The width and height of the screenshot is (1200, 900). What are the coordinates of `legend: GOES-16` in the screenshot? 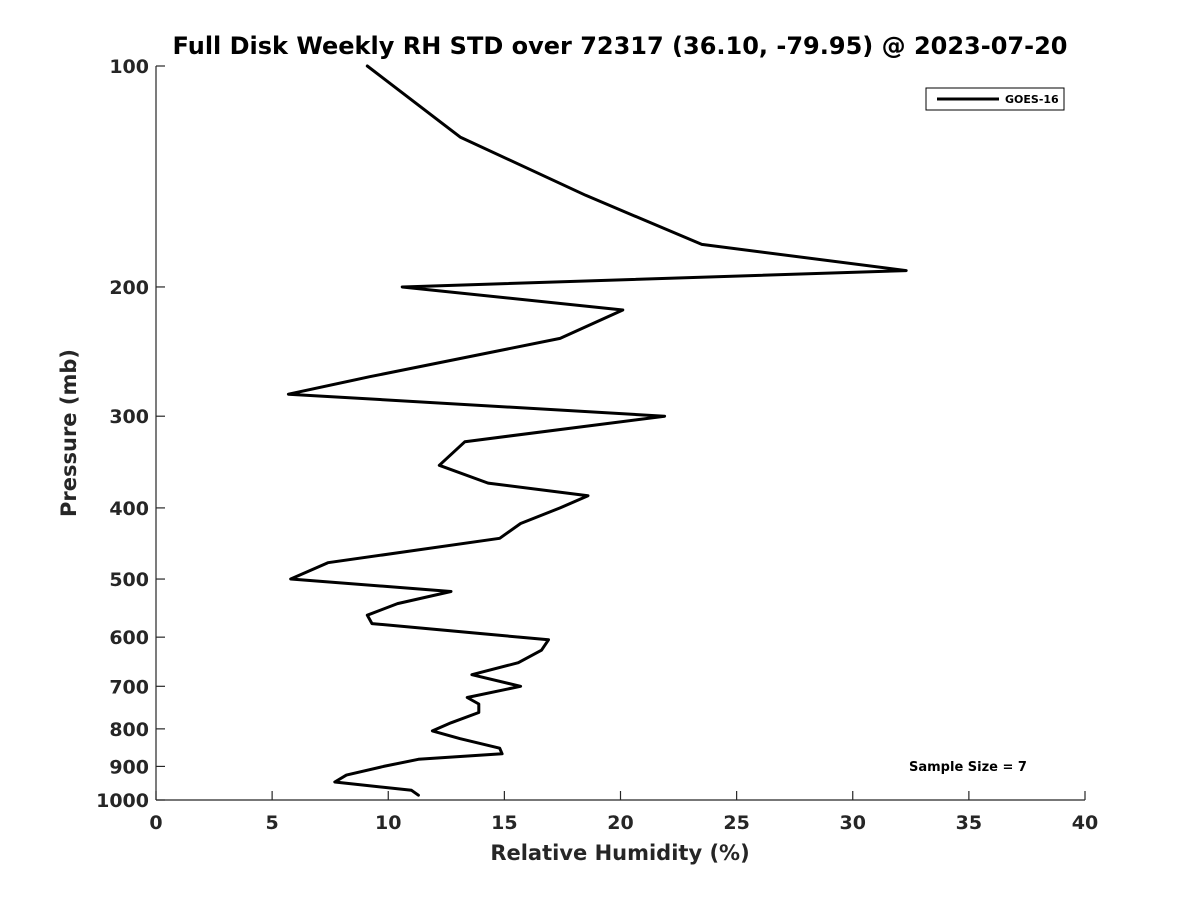 It's located at (995, 99).